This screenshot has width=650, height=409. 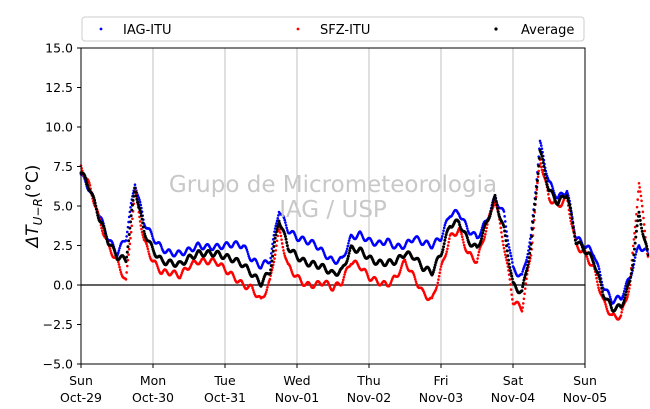 I want to click on x-tick-label-day: Sat, so click(x=513, y=380).